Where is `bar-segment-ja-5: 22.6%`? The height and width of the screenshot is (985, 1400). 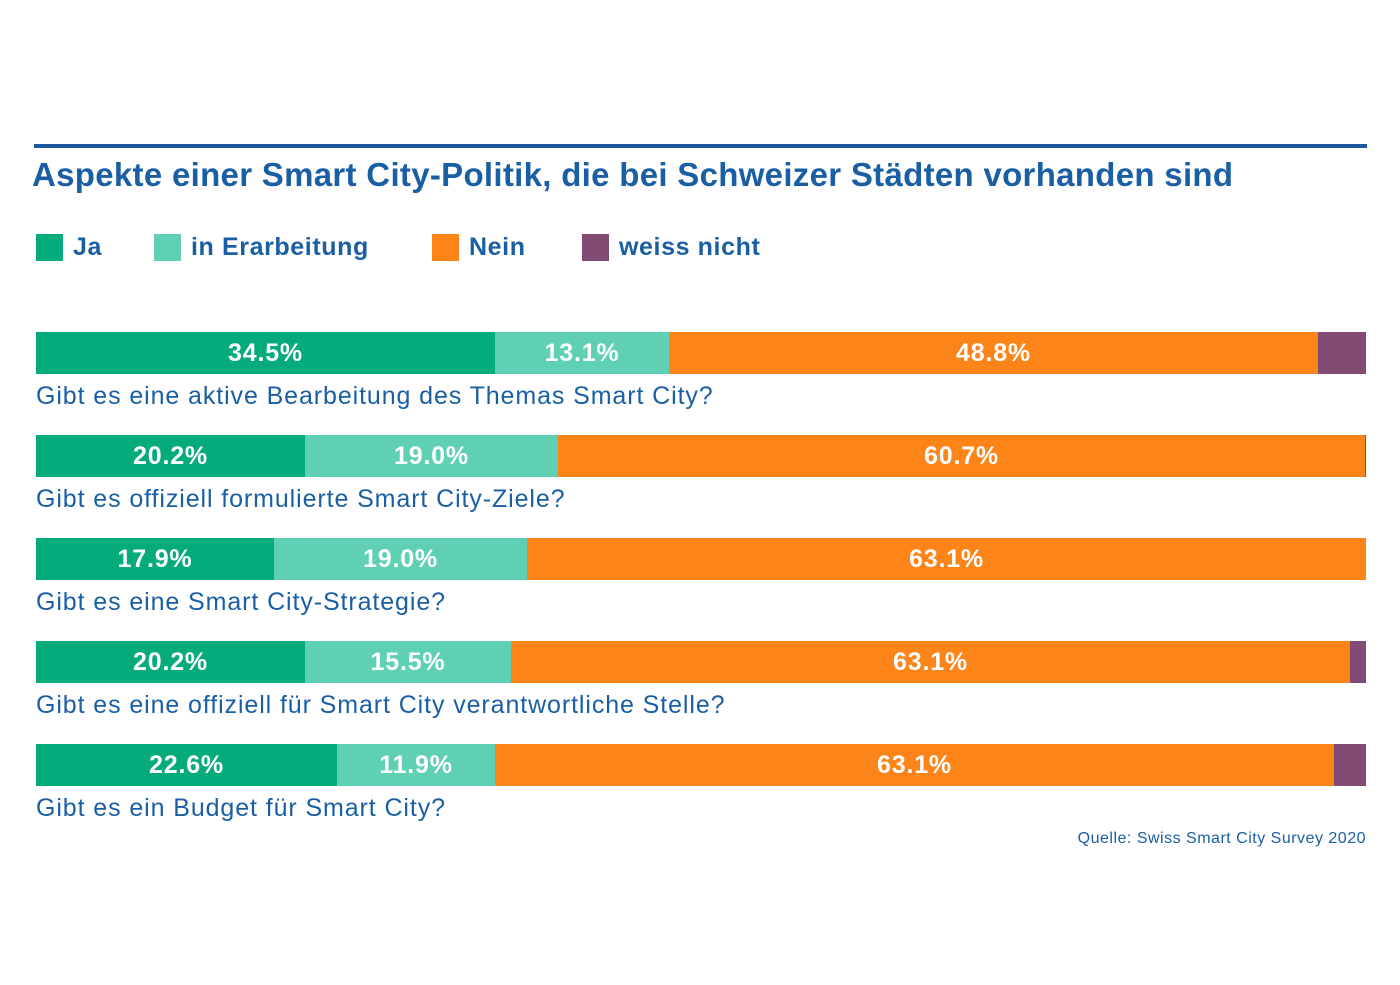 bar-segment-ja-5: 22.6% is located at coordinates (186, 765).